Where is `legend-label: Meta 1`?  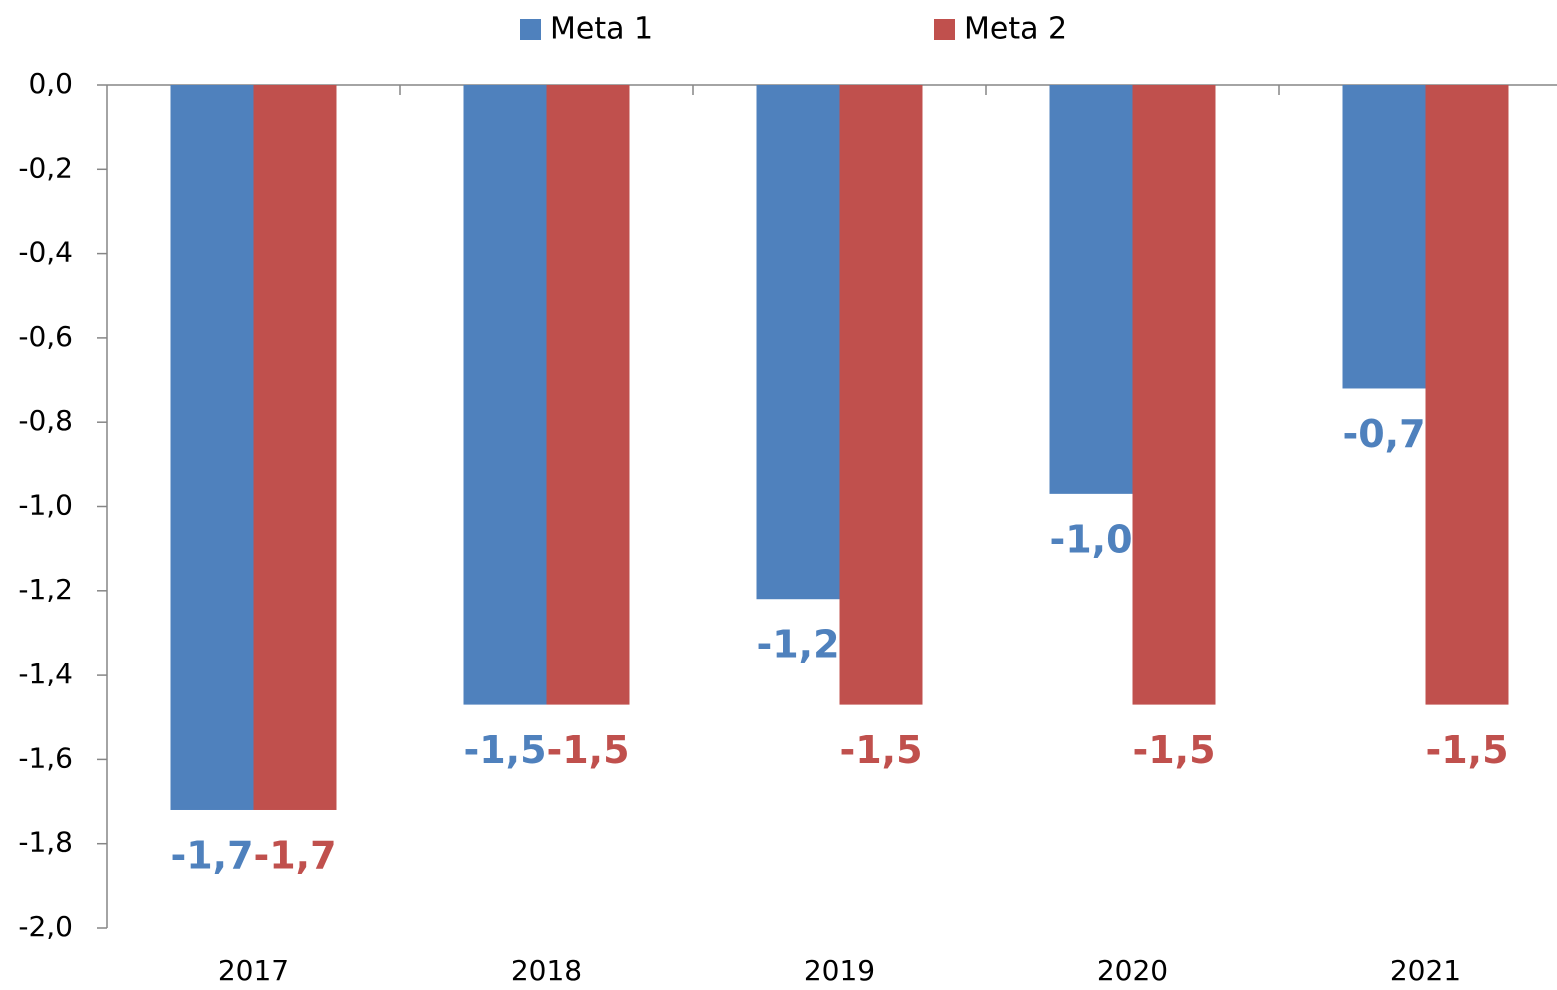
legend-label: Meta 1 is located at coordinates (601, 29).